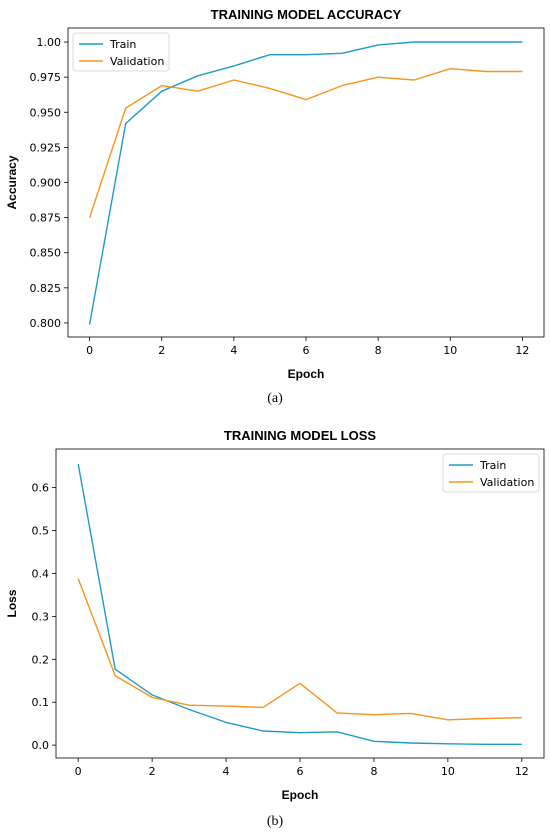 The height and width of the screenshot is (838, 550). Describe the element at coordinates (12, 603) in the screenshot. I see `y-axis-label: Loss` at that location.